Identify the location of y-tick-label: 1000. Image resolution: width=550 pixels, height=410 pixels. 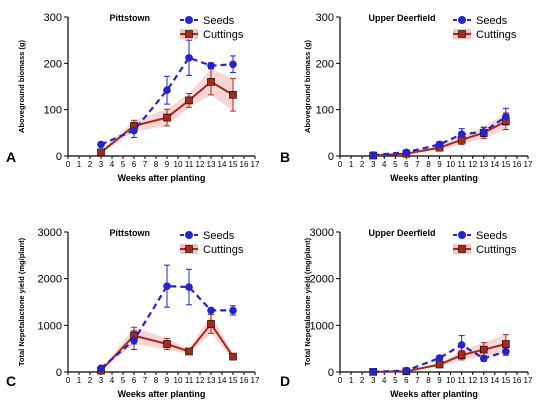
(322, 326).